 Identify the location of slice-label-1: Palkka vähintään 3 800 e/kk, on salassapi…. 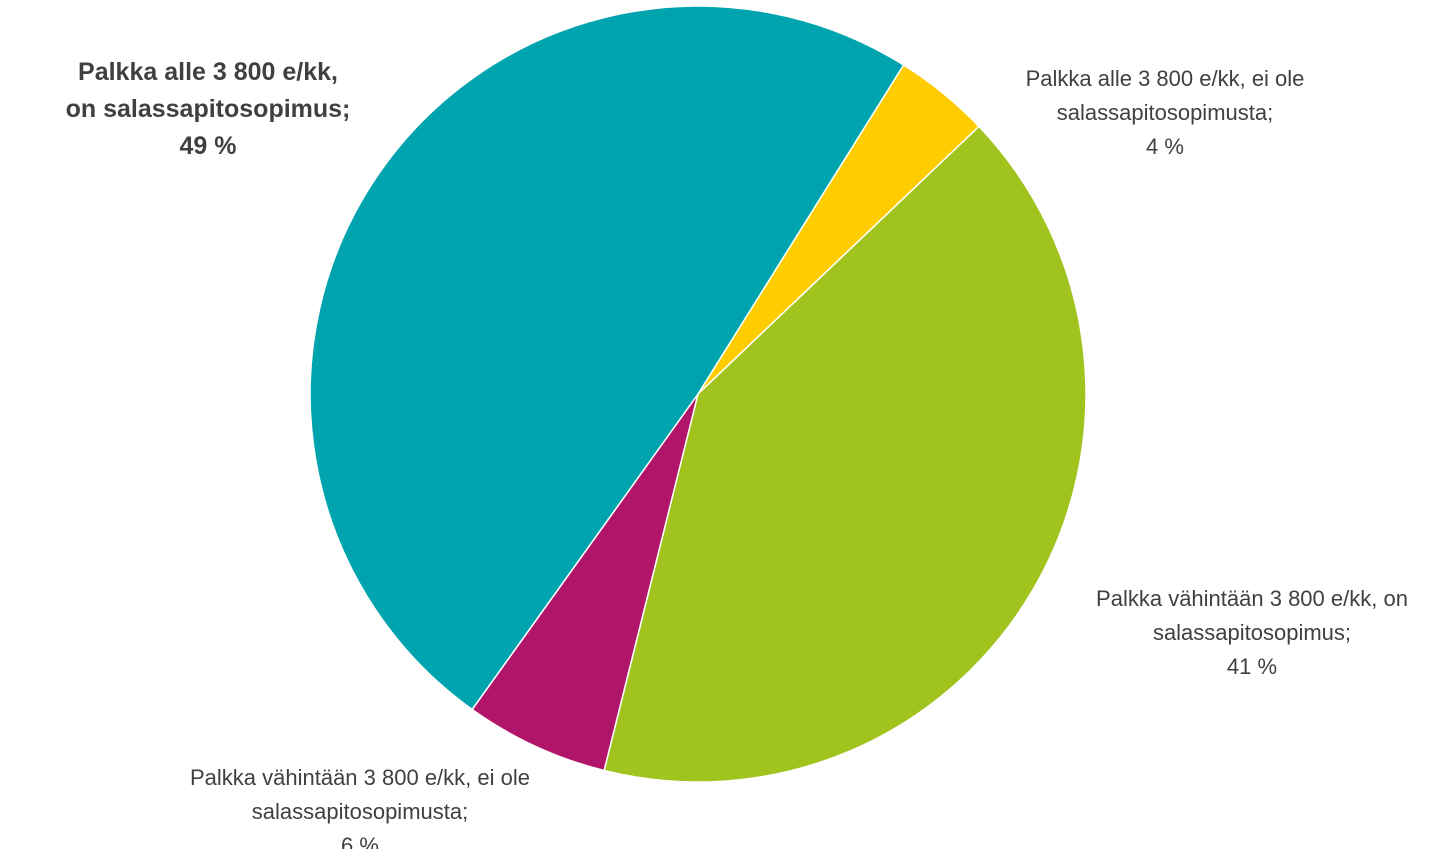
(1252, 632).